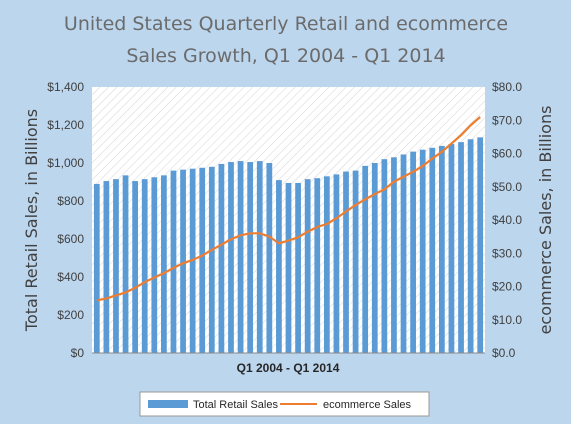 The height and width of the screenshot is (424, 571). I want to click on left-tick-label: $1,000, so click(65, 163).